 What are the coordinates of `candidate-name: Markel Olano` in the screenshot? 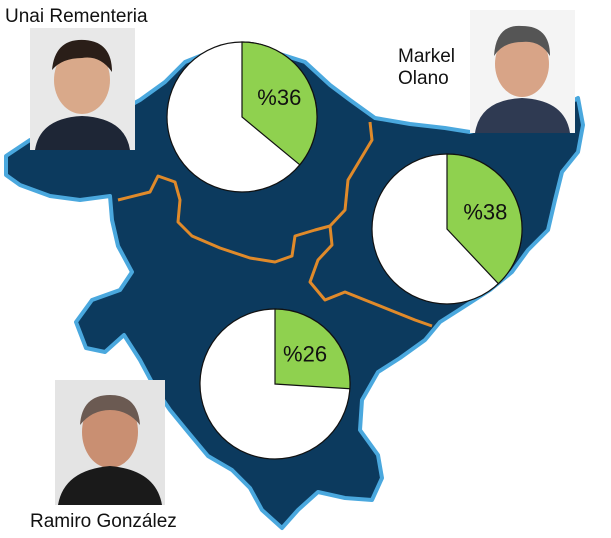 It's located at (427, 67).